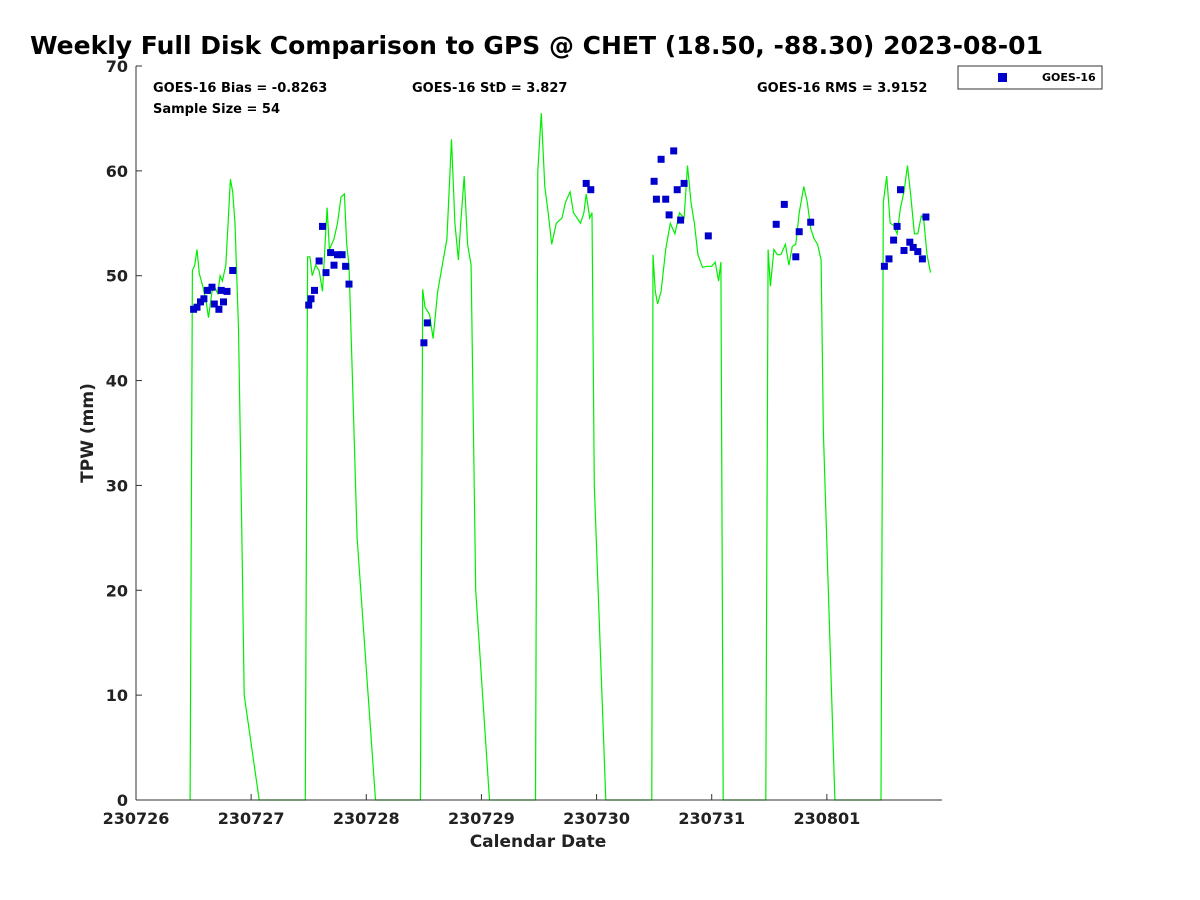 This screenshot has height=900, width=1200. Describe the element at coordinates (124, 433) in the screenshot. I see `y-axis-ticks: 0 10 20 30 40 50 60 70` at that location.